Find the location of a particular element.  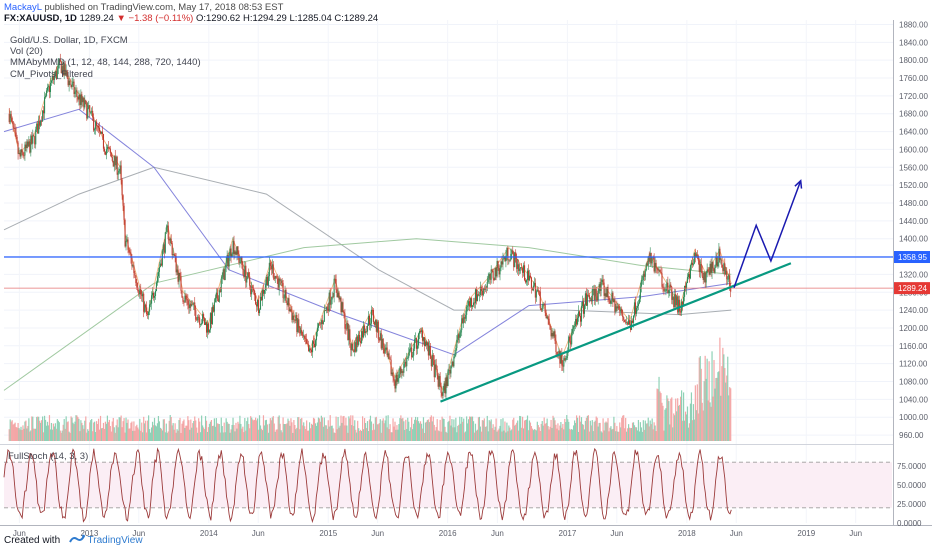

stoch-legend: FullStoch (14, 3, 3) is located at coordinates (48, 456).